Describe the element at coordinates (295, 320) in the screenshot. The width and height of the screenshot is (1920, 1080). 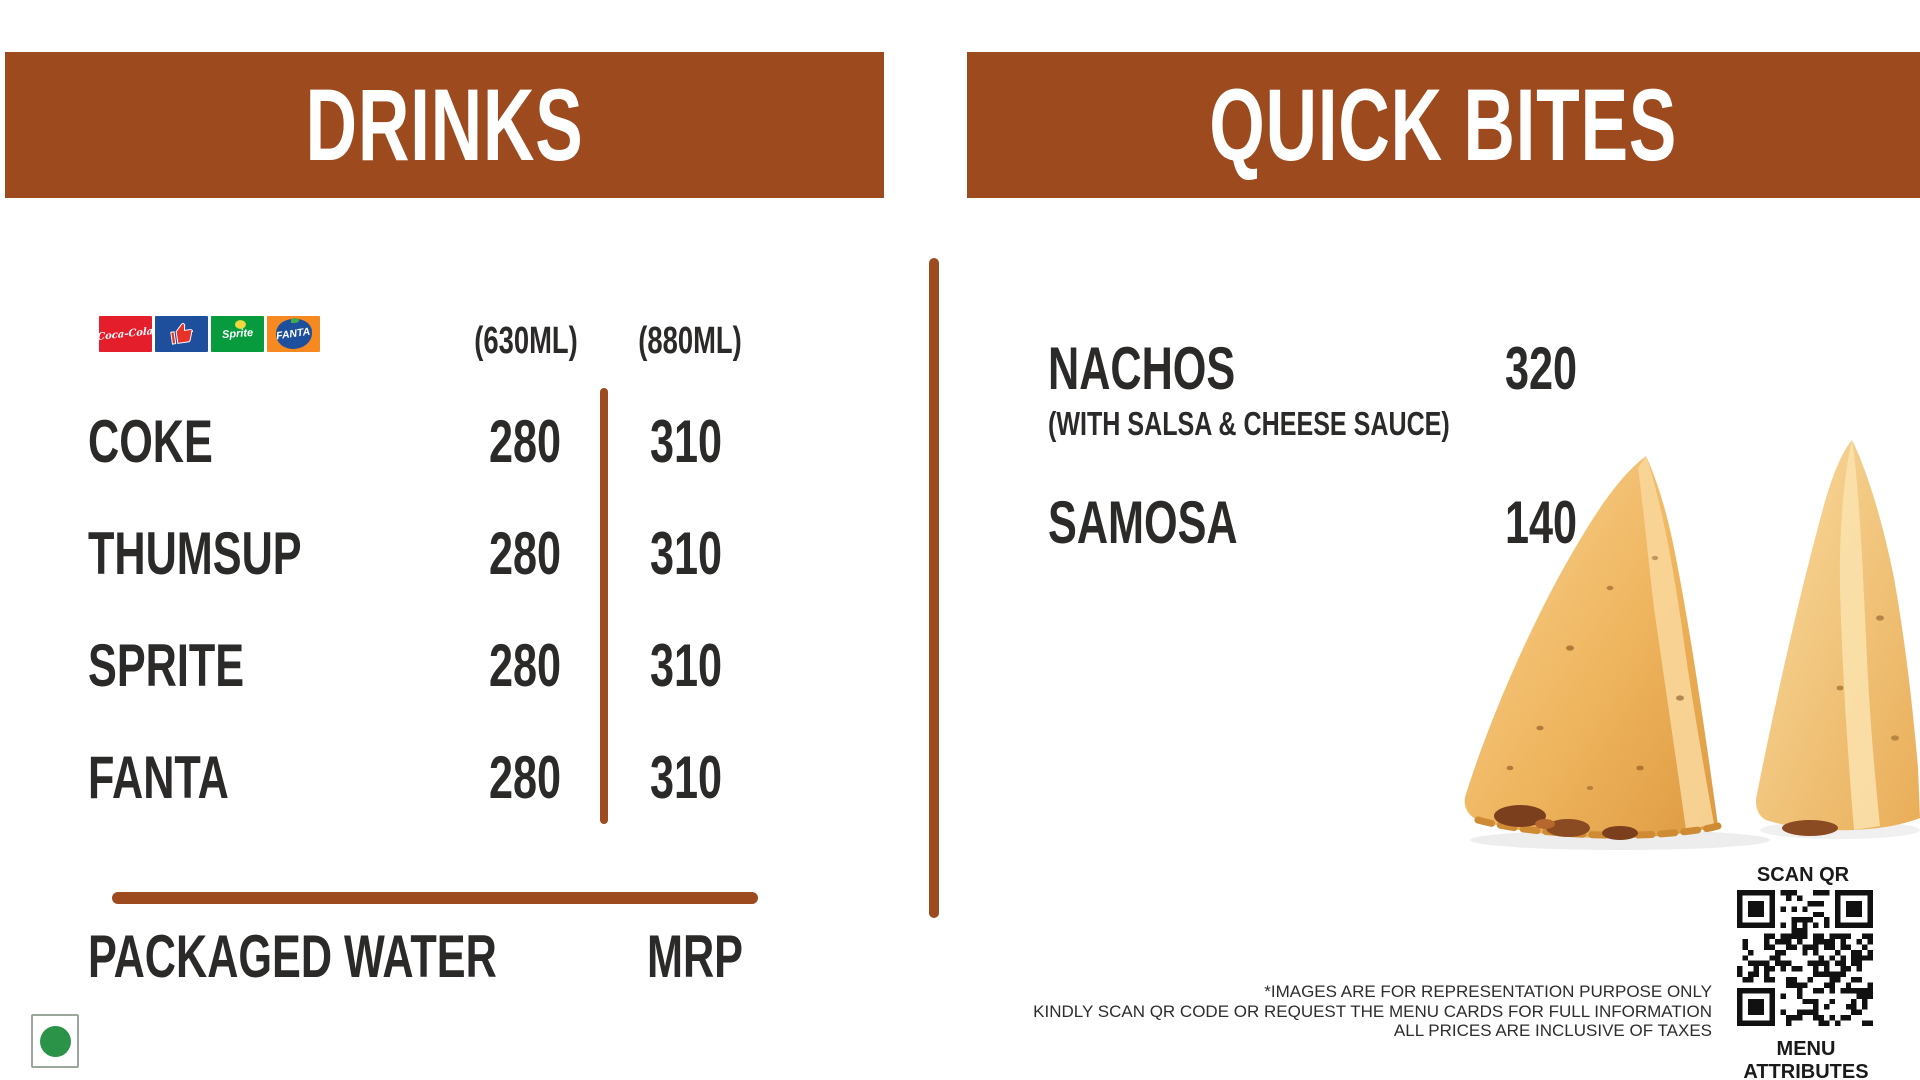
I see `fanta-leaf-icon` at that location.